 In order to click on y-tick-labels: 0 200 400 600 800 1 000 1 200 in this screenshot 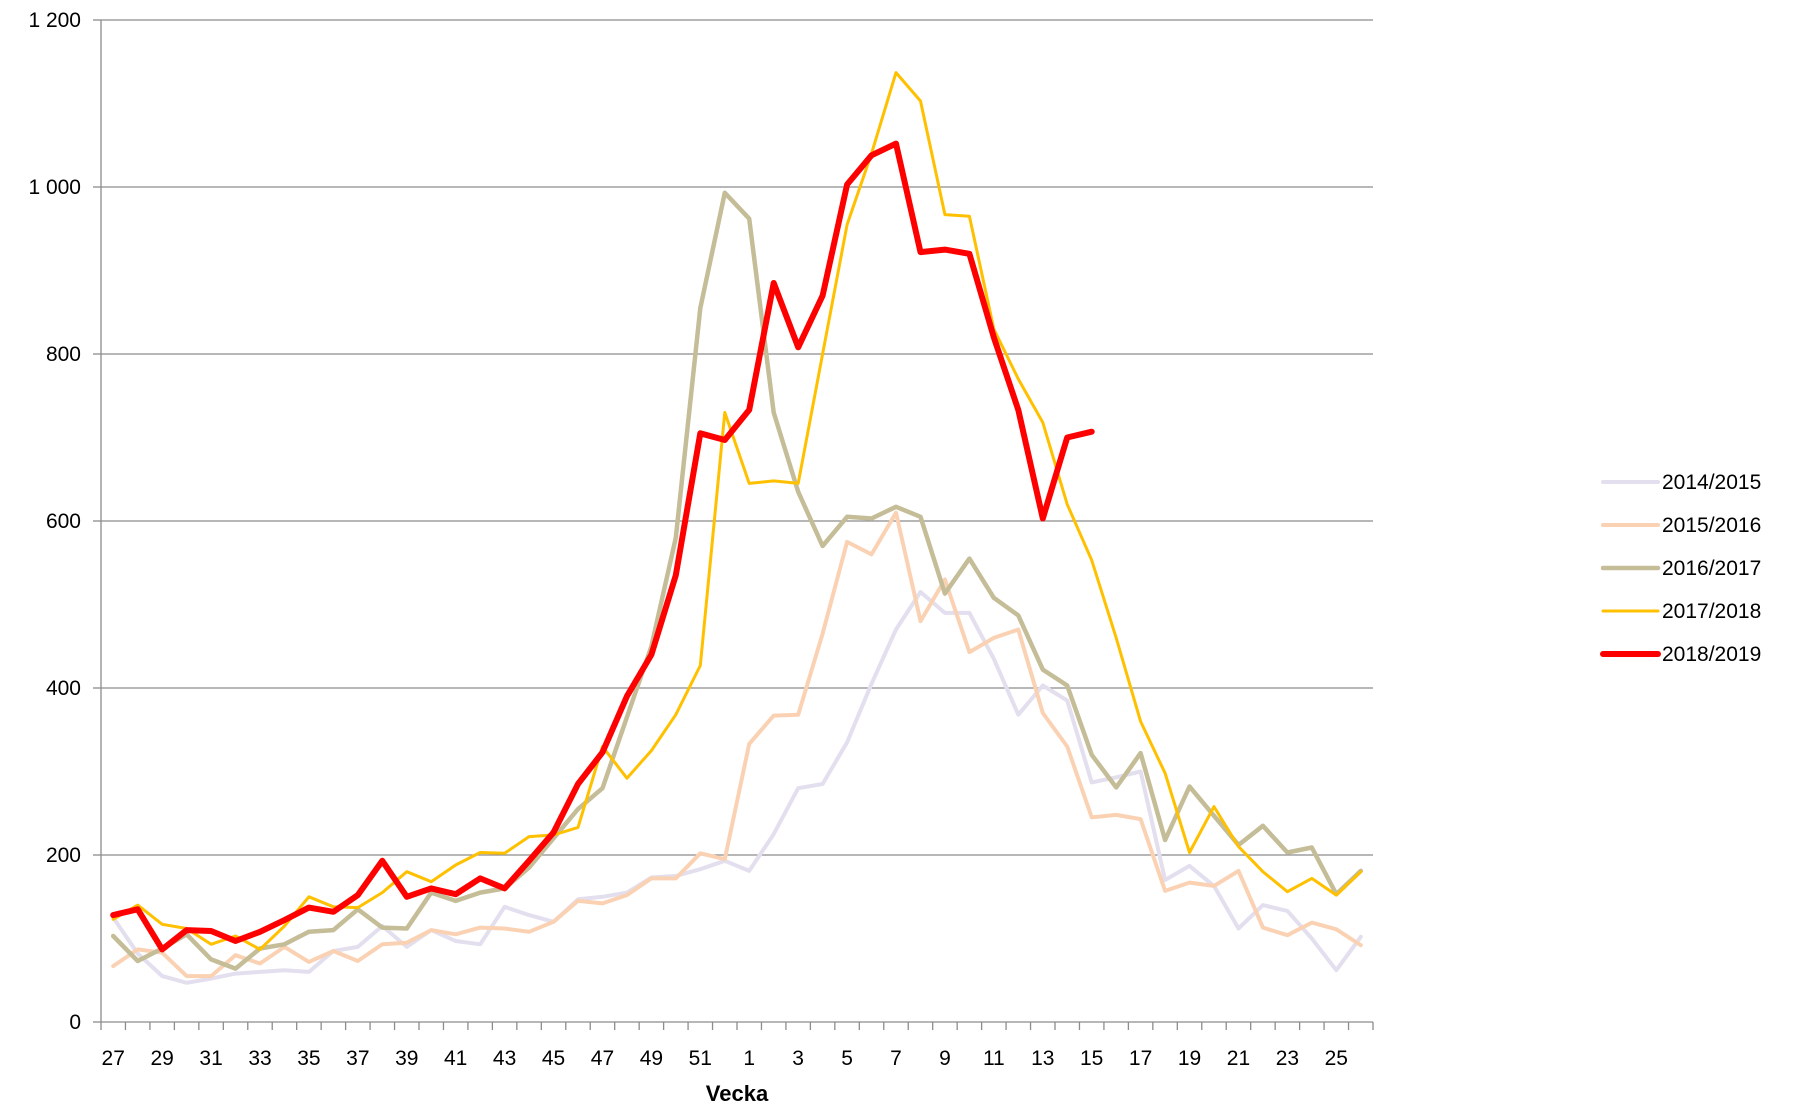, I will do `click(54, 521)`.